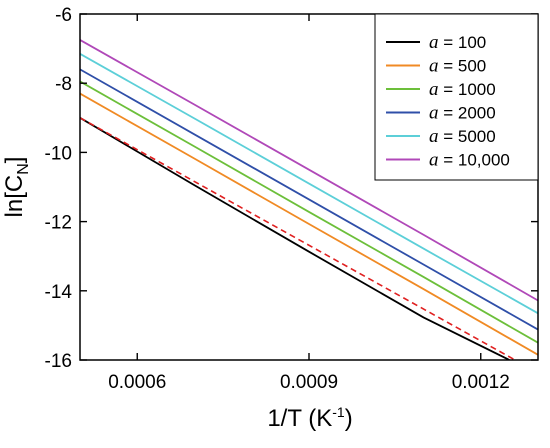 This screenshot has width=550, height=448. I want to click on x-tick-label: 0.0012, so click(481, 382).